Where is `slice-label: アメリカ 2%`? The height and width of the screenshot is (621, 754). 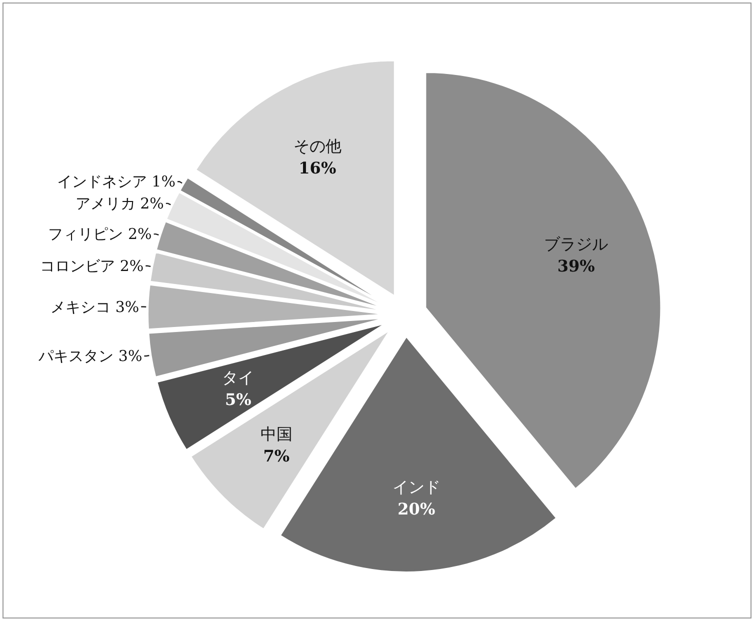
slice-label: アメリカ 2% is located at coordinates (119, 203).